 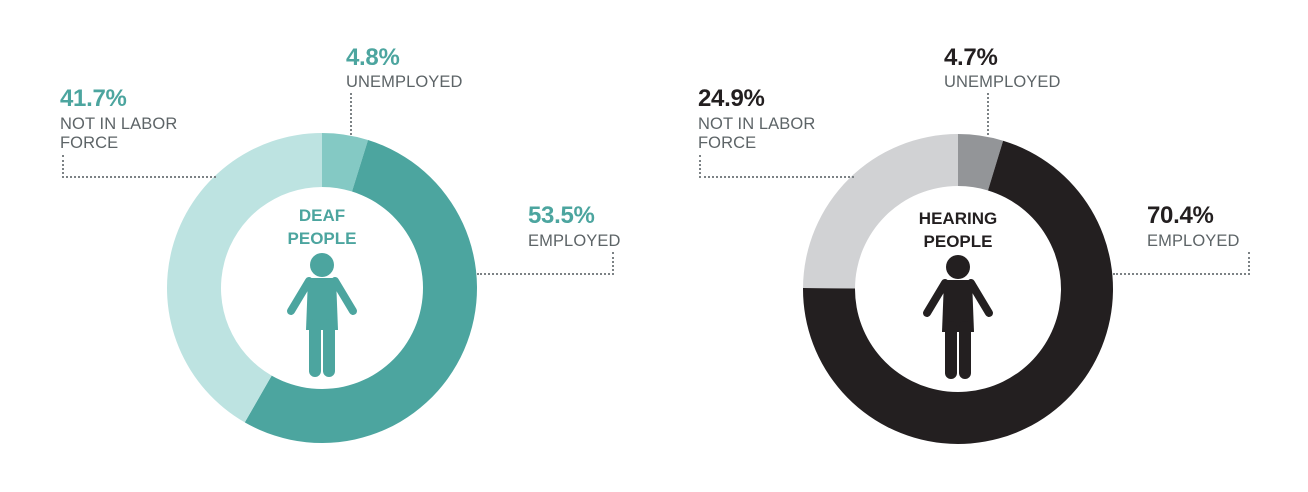 I want to click on hearing-donut-segments, so click(x=957, y=289).